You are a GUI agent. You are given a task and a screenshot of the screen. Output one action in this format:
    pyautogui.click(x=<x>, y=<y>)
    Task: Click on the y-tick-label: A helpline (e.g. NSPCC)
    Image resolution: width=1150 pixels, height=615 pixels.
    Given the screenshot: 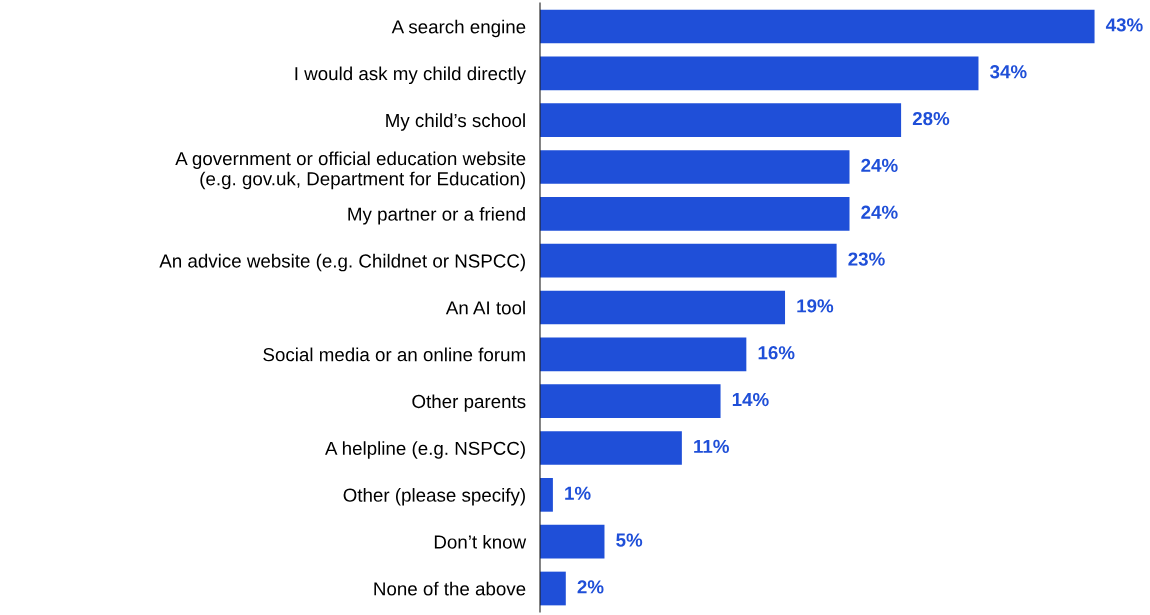 What is the action you would take?
    pyautogui.click(x=425, y=450)
    